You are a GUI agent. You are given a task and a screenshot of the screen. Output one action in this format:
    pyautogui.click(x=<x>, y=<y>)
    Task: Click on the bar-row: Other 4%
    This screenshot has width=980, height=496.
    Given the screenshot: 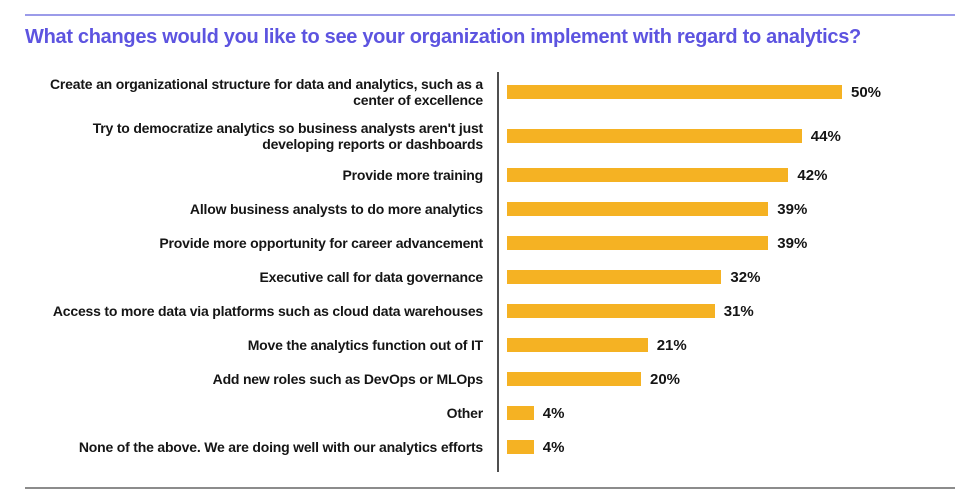 What is the action you would take?
    pyautogui.click(x=490, y=413)
    